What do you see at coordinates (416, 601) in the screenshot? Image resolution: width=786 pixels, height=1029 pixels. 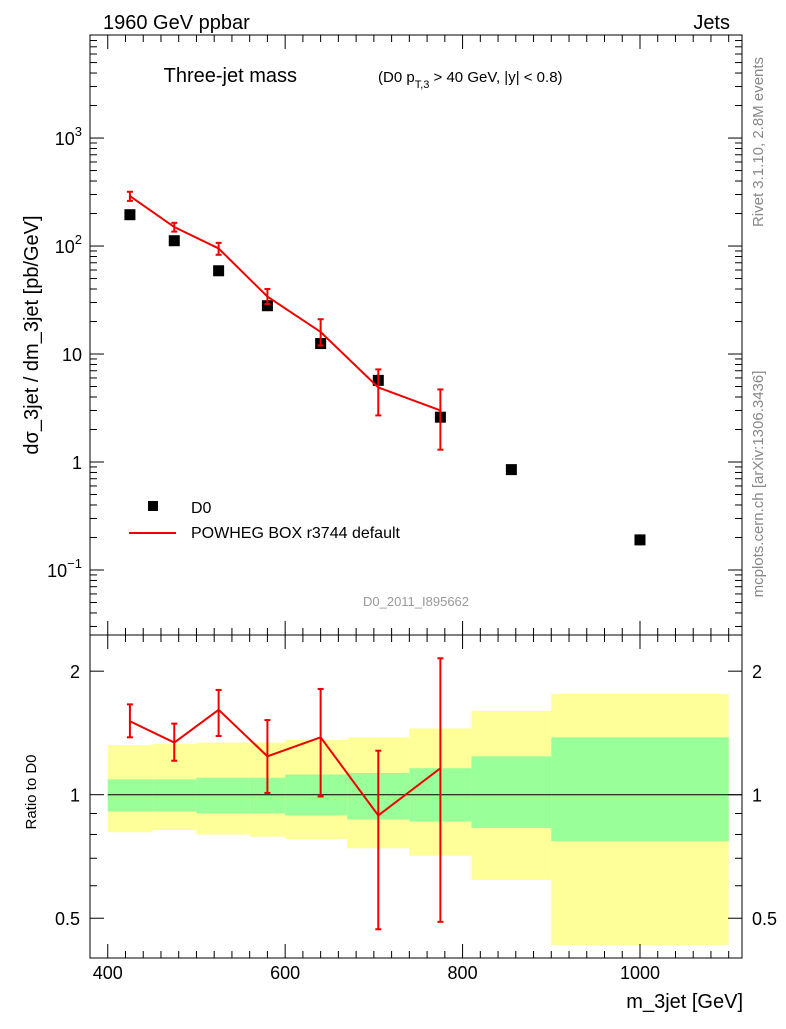 I see `analysis-watermark: D0_2011_I895662` at bounding box center [416, 601].